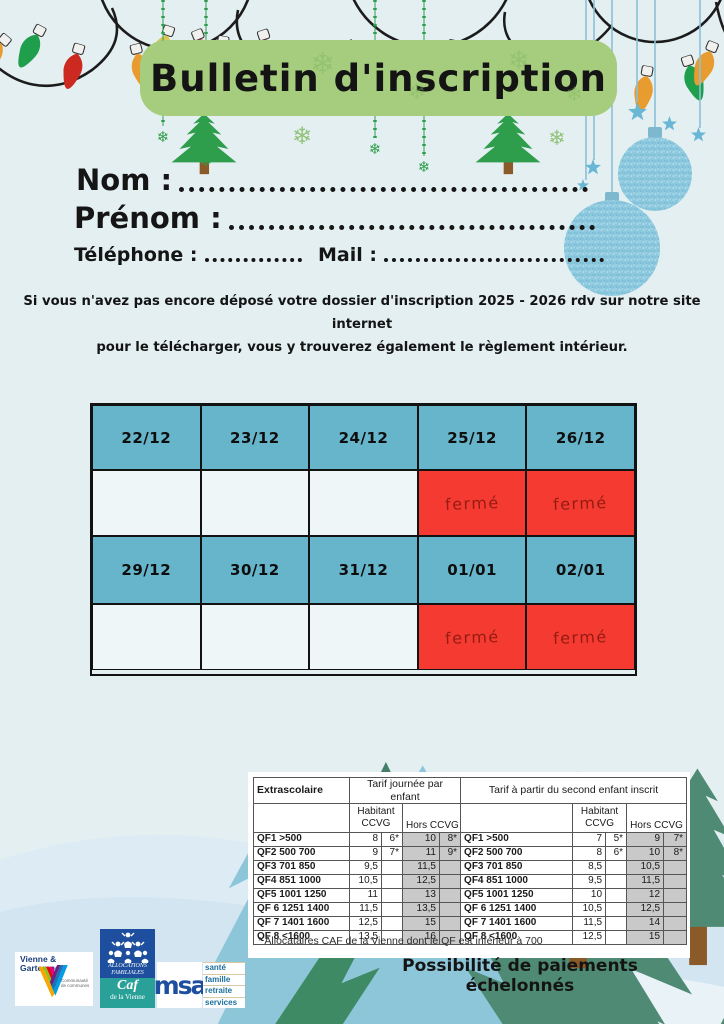  I want to click on msa-service-label: services, so click(224, 1002).